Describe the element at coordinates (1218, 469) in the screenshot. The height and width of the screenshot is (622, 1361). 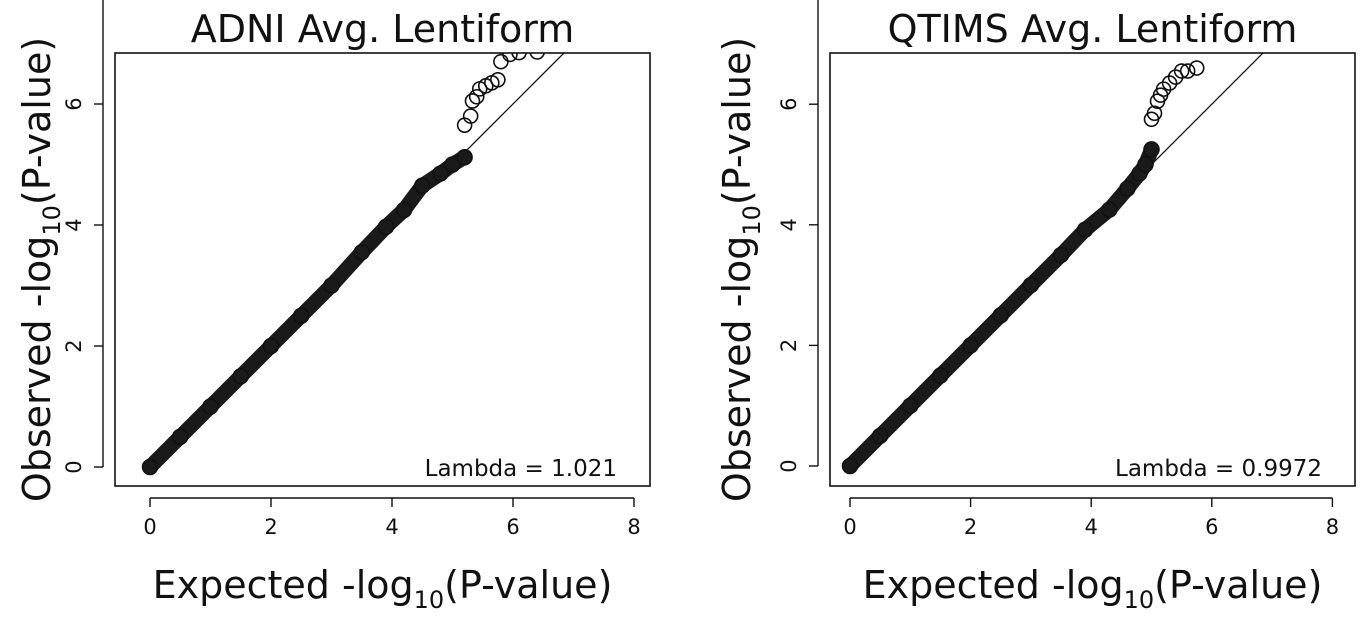
I see `lambda-annotation: Lambda = 0.9972` at that location.